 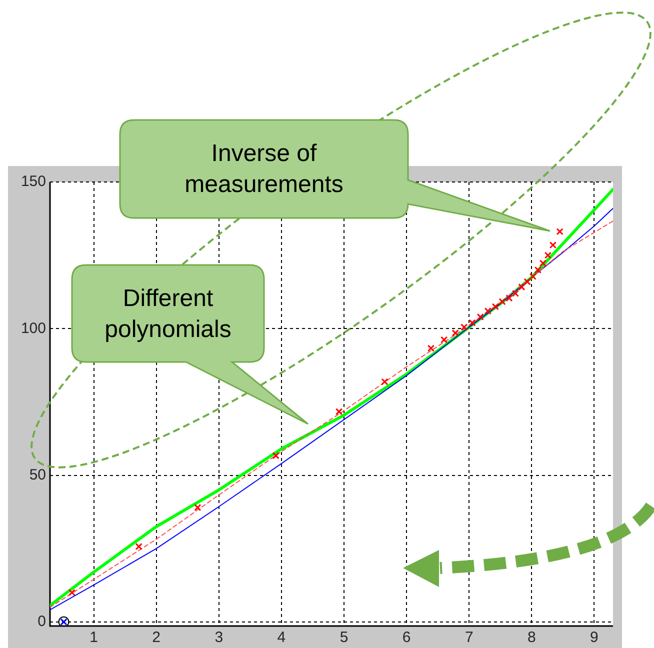 I want to click on x-tick-label: 7, so click(x=469, y=637).